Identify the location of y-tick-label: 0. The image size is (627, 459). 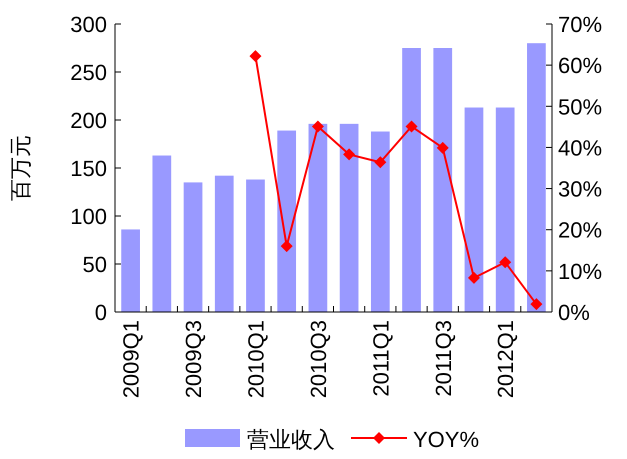
(100, 312).